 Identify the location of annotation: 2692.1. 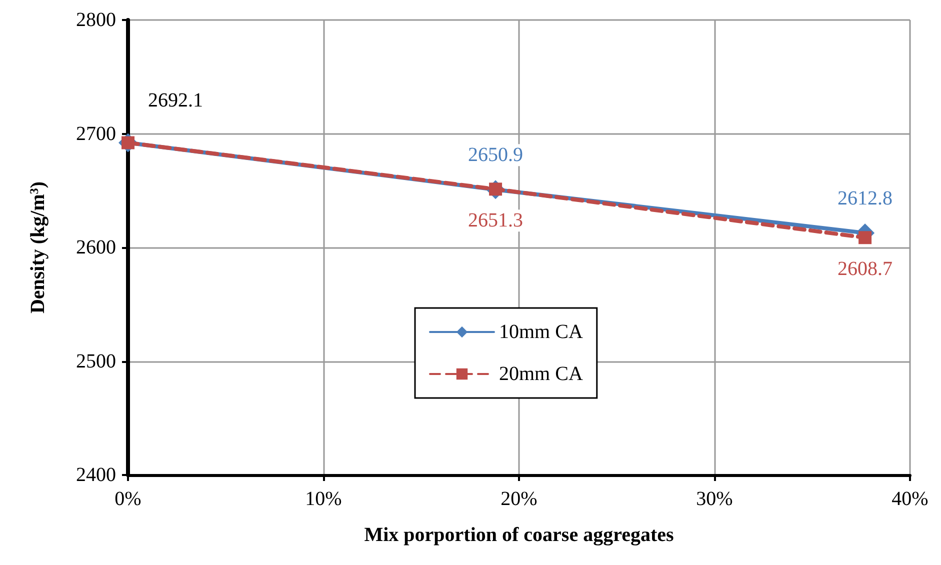
(175, 101).